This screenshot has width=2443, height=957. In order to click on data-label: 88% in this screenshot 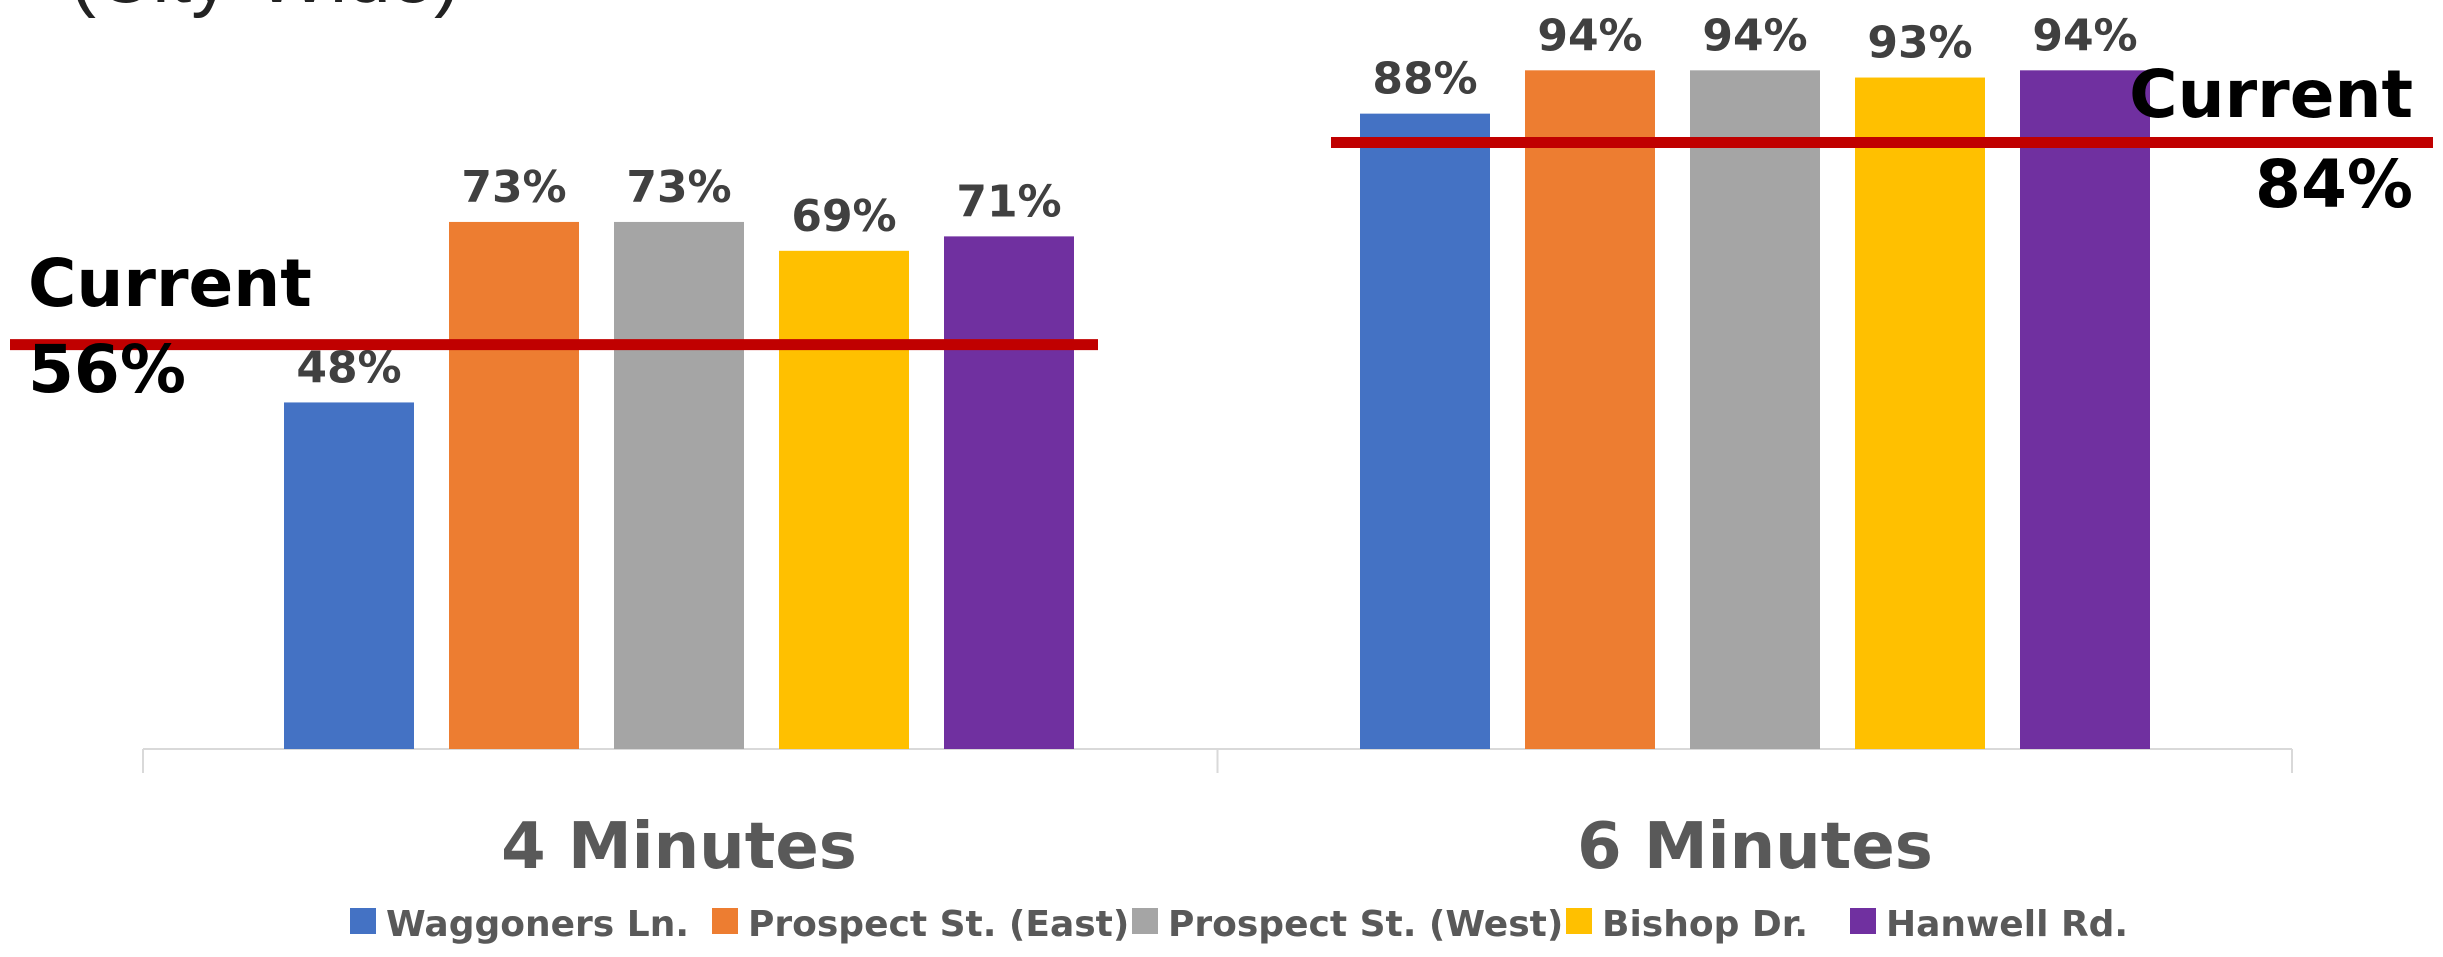, I will do `click(1424, 79)`.